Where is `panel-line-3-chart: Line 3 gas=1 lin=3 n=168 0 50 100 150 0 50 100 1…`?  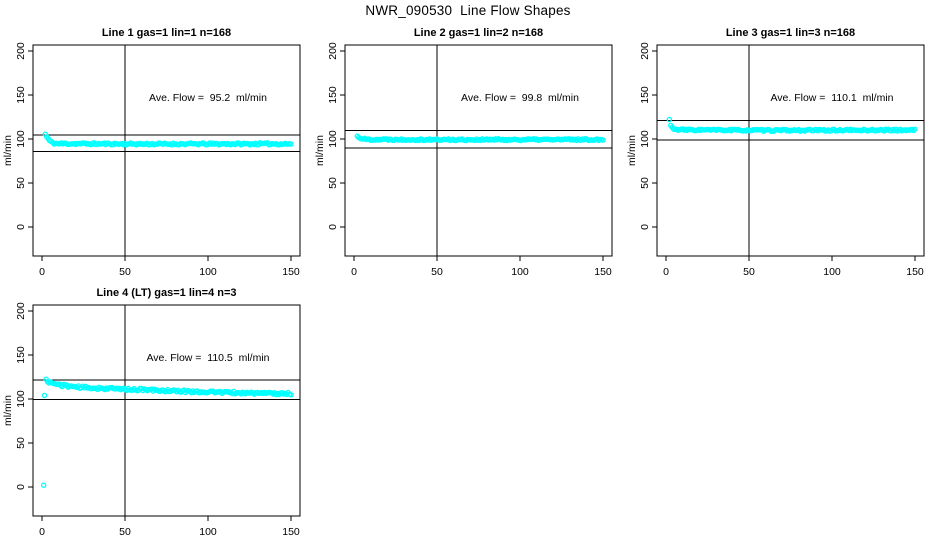
panel-line-3-chart: Line 3 gas=1 lin=3 n=168 0 50 100 150 0 50 100 1… is located at coordinates (775, 152).